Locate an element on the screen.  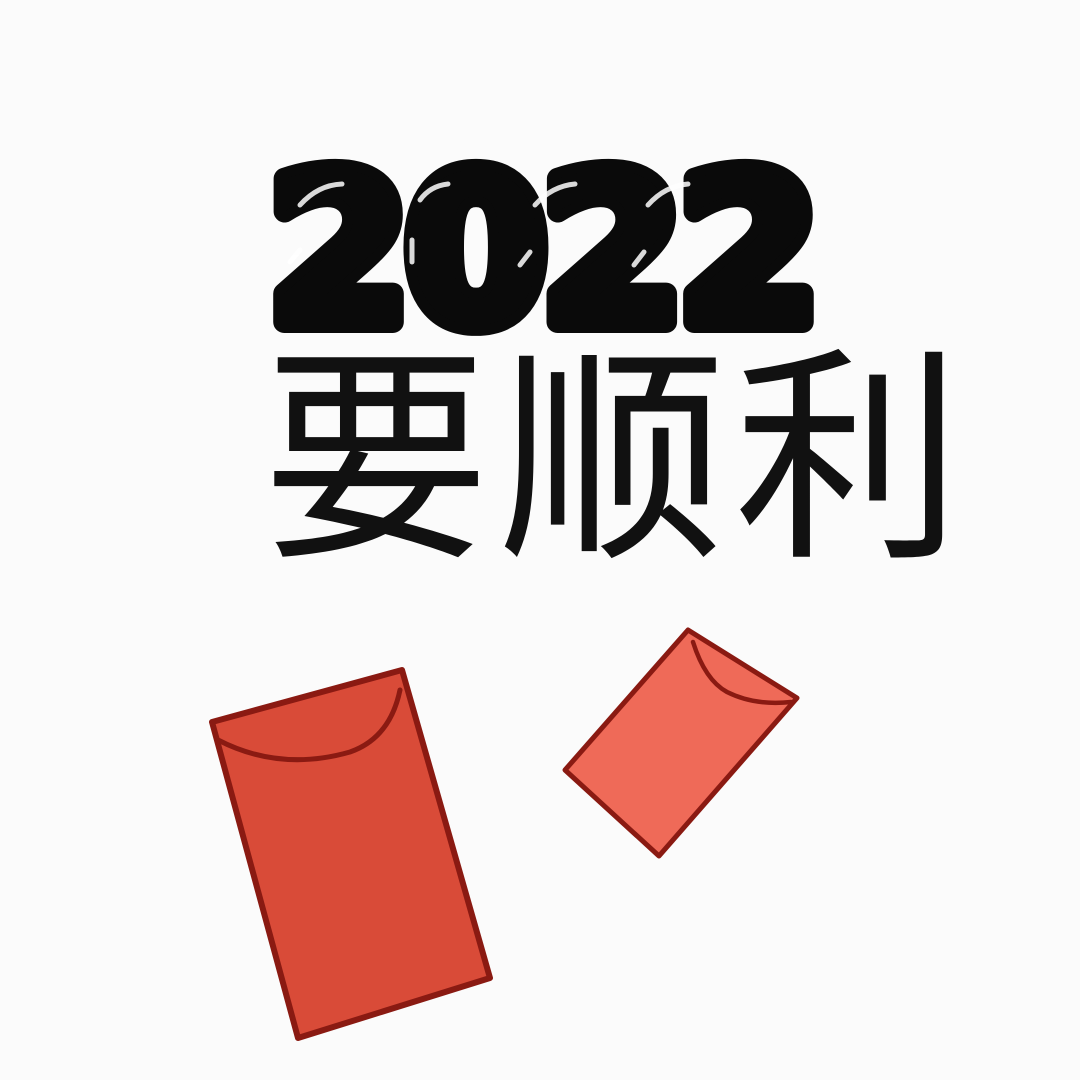
red-envelope-large is located at coordinates (351, 854).